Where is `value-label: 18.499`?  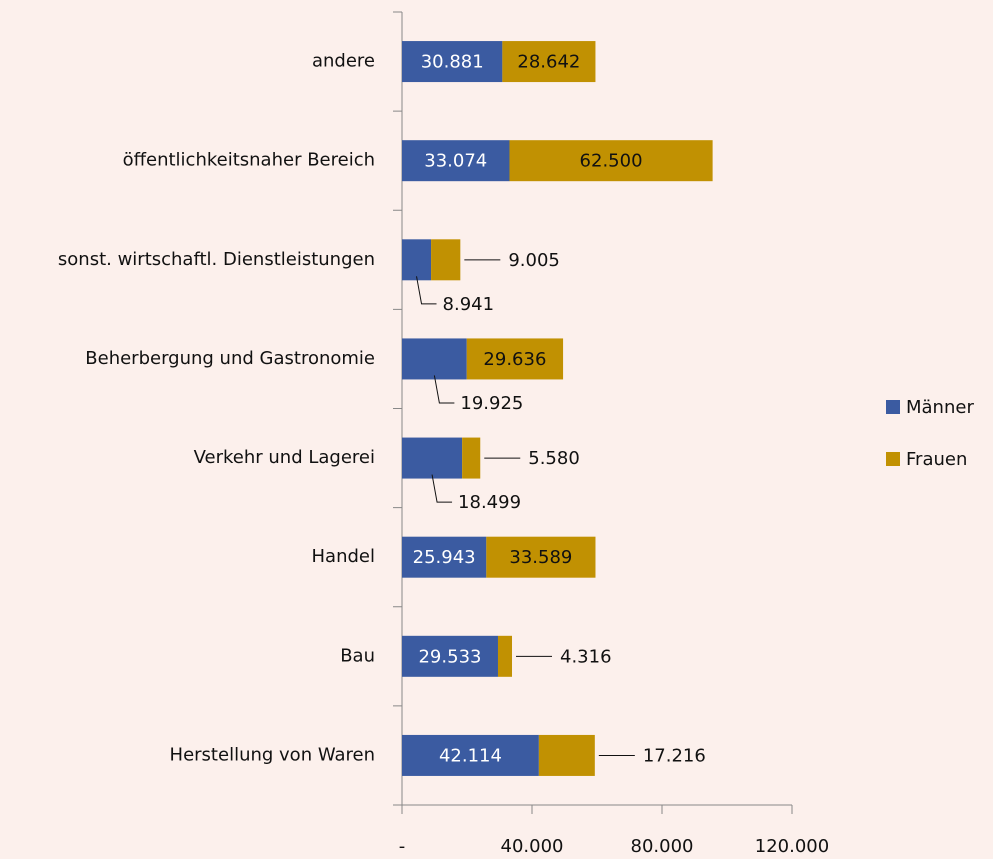
value-label: 18.499 is located at coordinates (489, 502).